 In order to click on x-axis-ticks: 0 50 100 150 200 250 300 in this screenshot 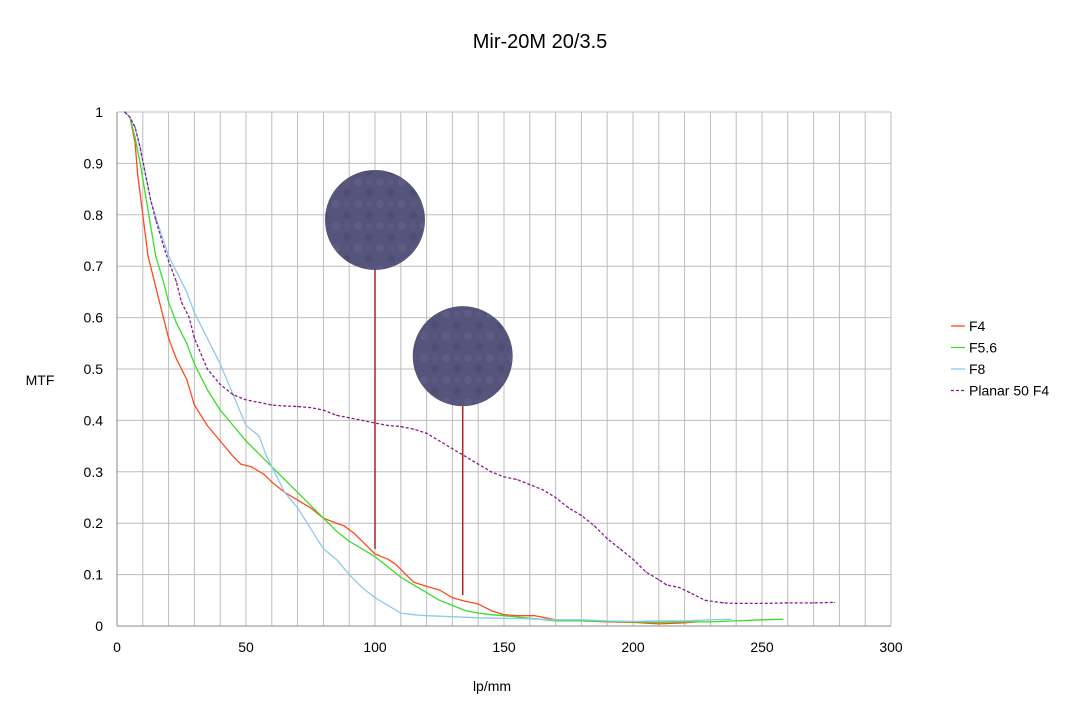, I will do `click(508, 647)`.